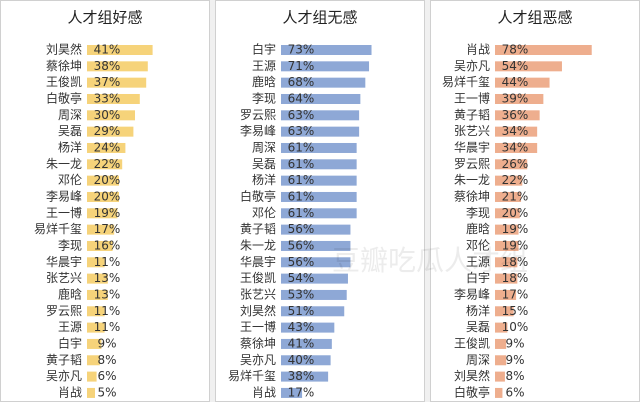  Describe the element at coordinates (515, 98) in the screenshot. I see `value-label: 39%` at that location.